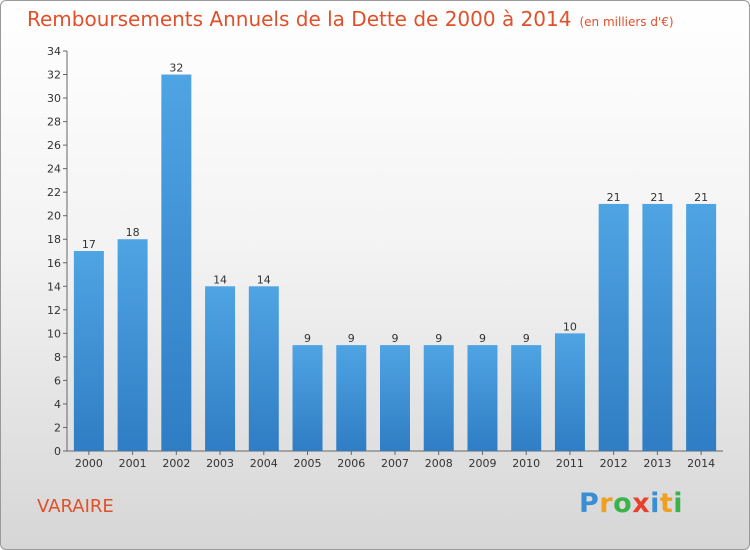 Image resolution: width=750 pixels, height=550 pixels. Describe the element at coordinates (351, 398) in the screenshot. I see `bar-2006` at that location.